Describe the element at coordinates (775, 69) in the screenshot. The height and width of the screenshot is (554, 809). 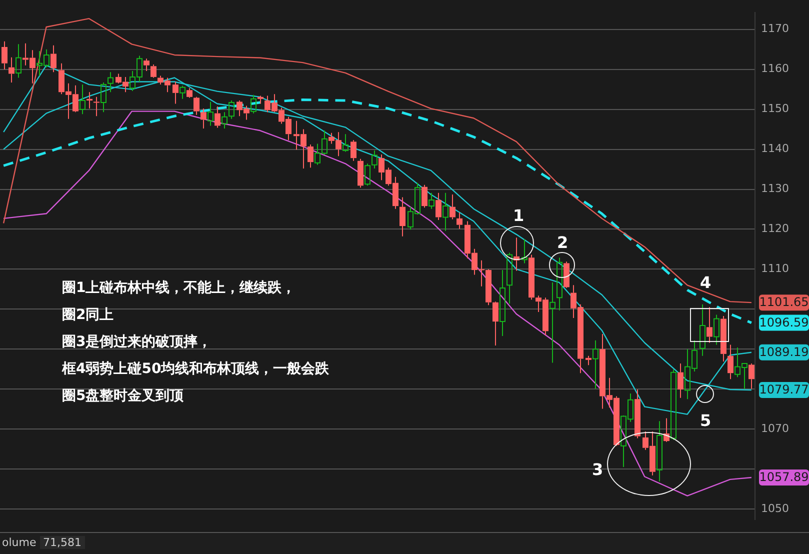
I see `y-tick-label: 1160` at that location.